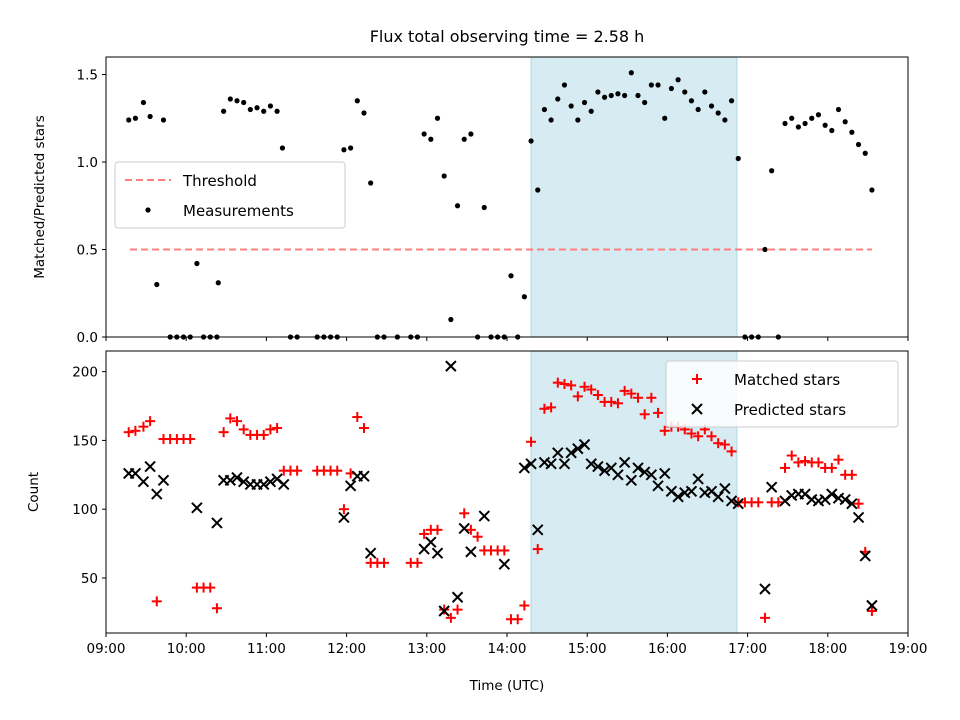 This screenshot has width=960, height=720. What do you see at coordinates (34, 492) in the screenshot?
I see `y-axis-label: Count` at bounding box center [34, 492].